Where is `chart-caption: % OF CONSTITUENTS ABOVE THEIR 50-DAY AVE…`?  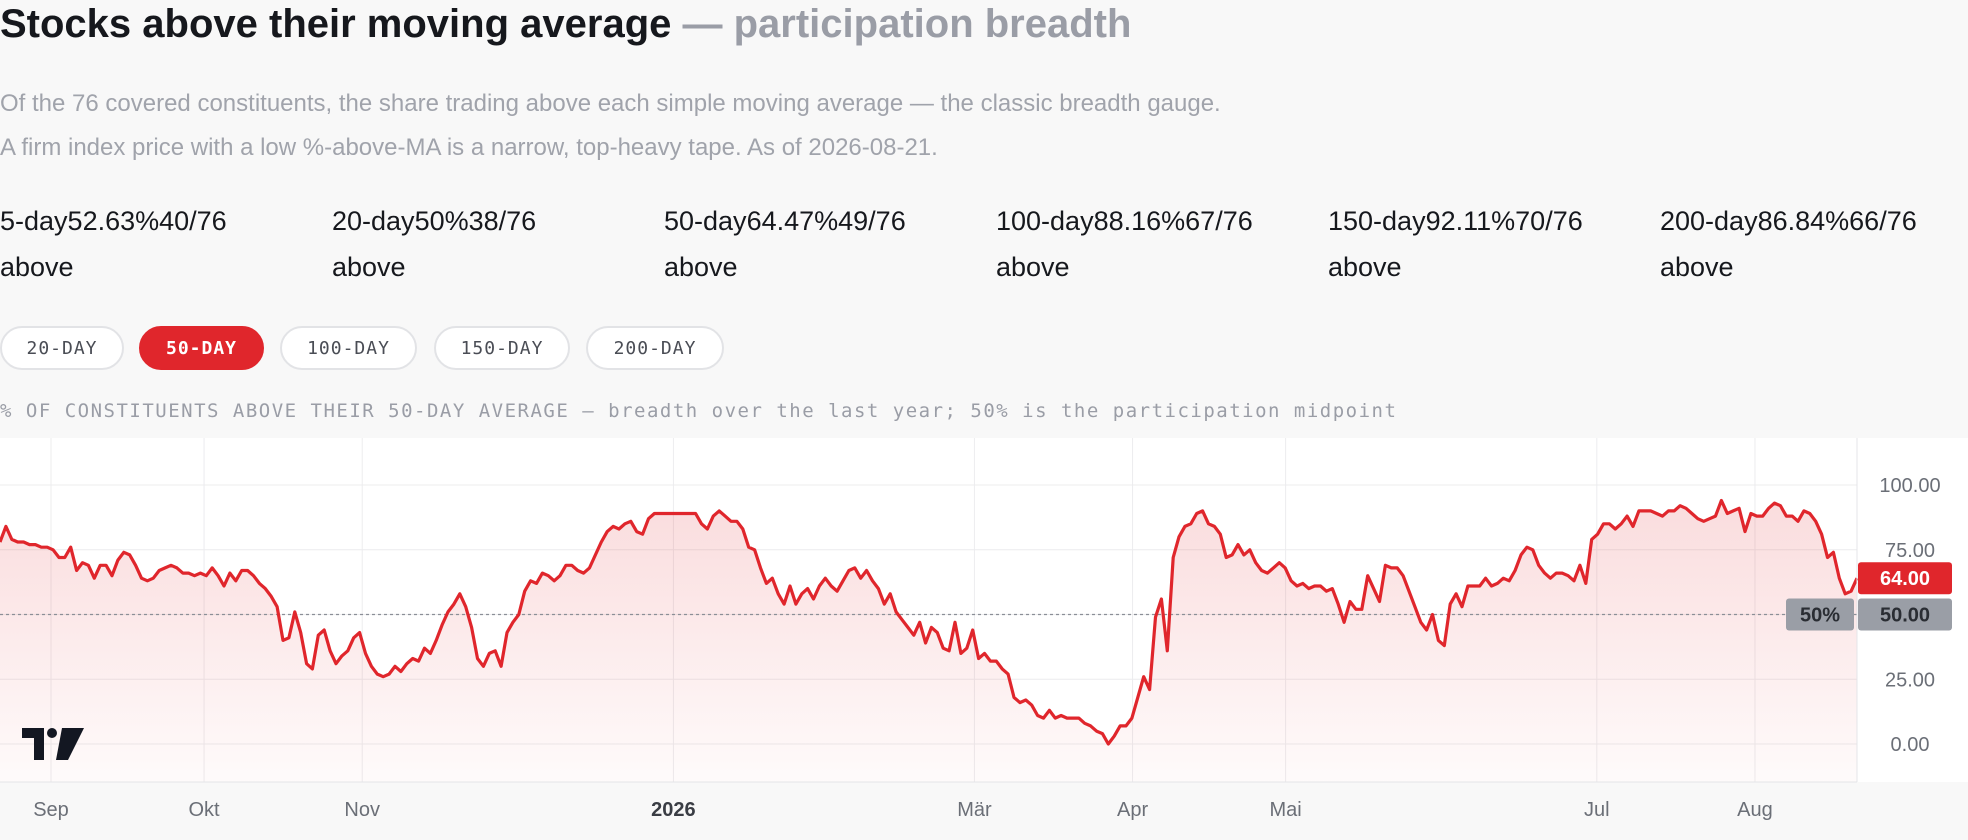 chart-caption: % OF CONSTITUENTS ABOVE THEIR 50-DAY AVE… is located at coordinates (699, 411).